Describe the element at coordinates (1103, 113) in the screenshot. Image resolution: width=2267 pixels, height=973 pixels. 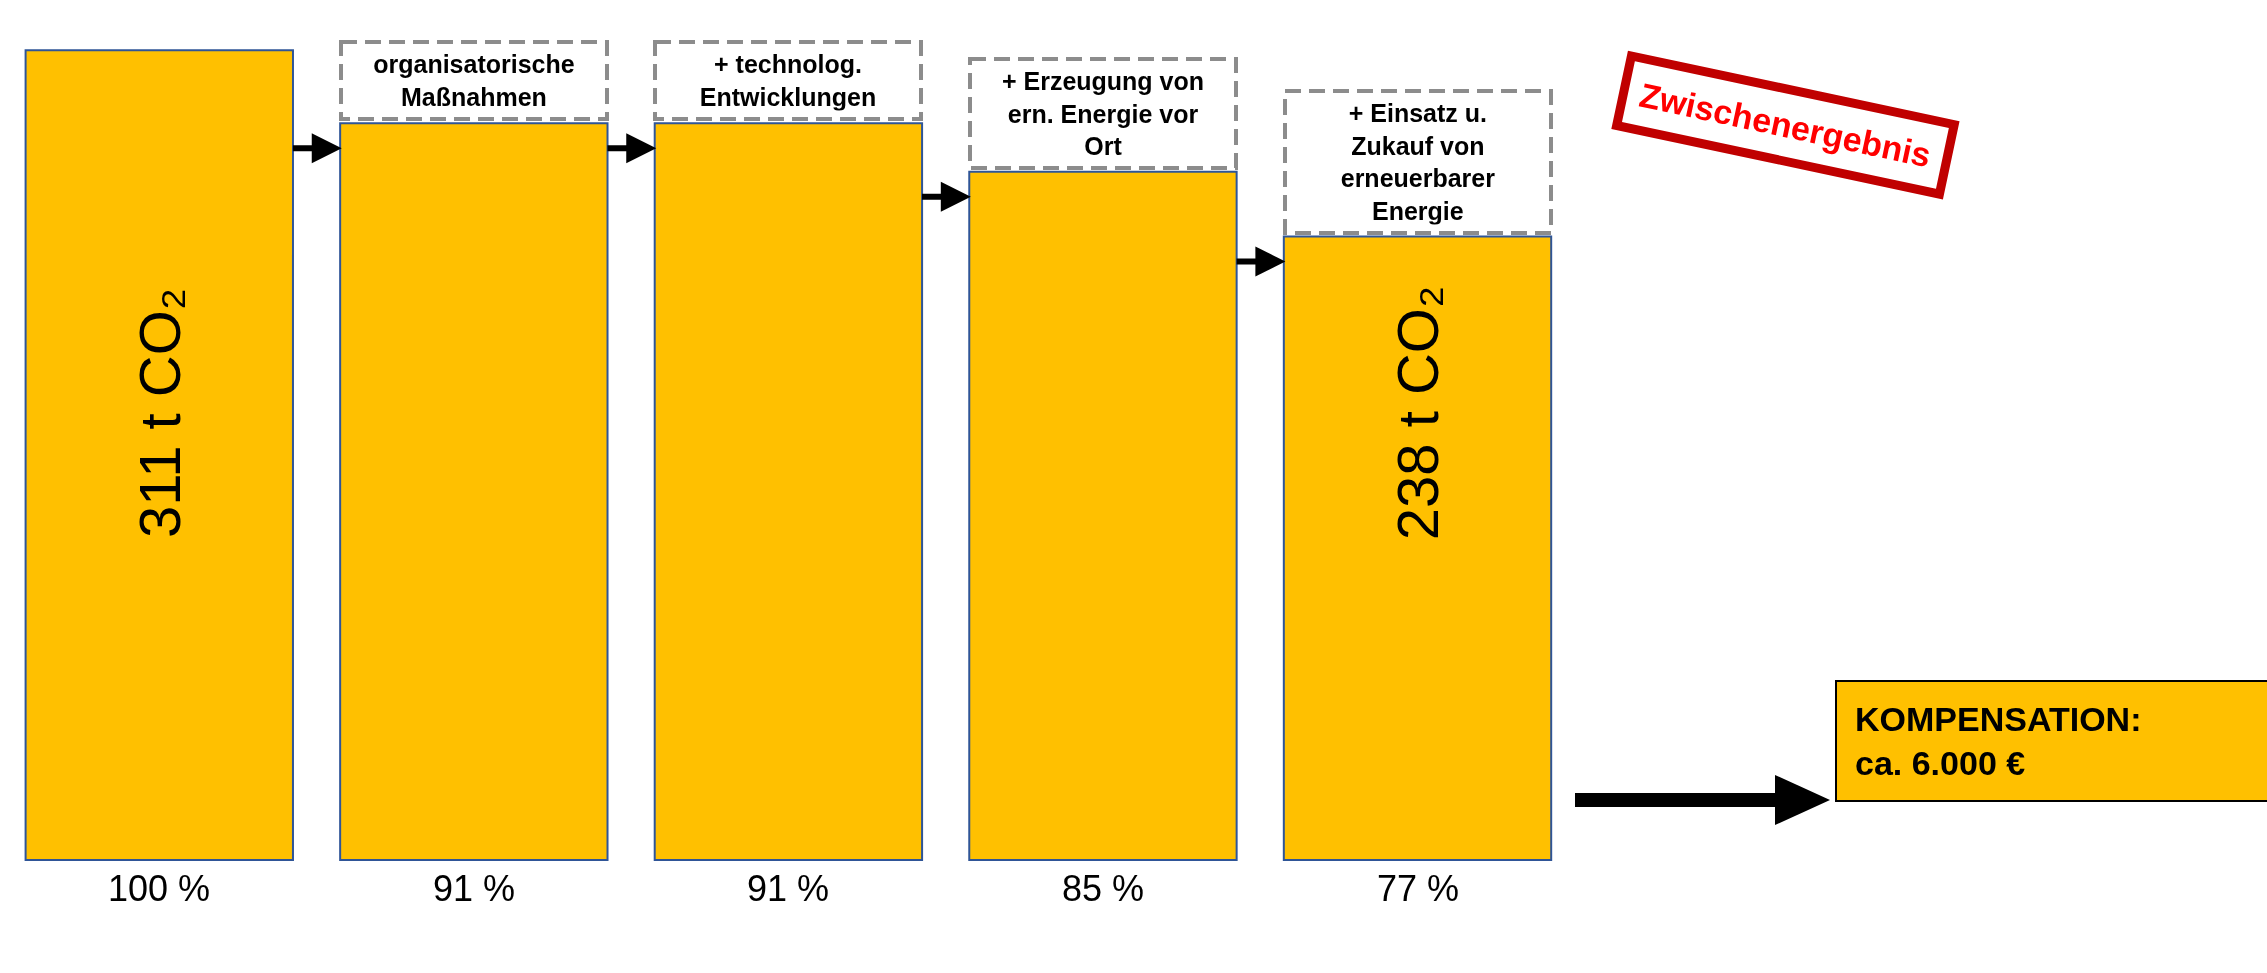
I see `x-tick-label: + Erzeugung von ern. Energie vor Ort` at that location.